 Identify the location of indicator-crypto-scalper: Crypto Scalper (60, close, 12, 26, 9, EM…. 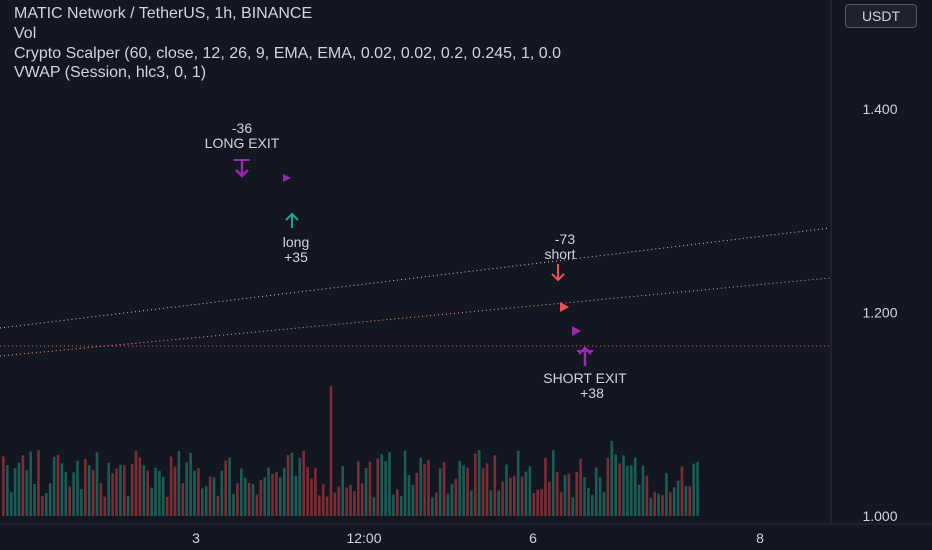
(287, 53).